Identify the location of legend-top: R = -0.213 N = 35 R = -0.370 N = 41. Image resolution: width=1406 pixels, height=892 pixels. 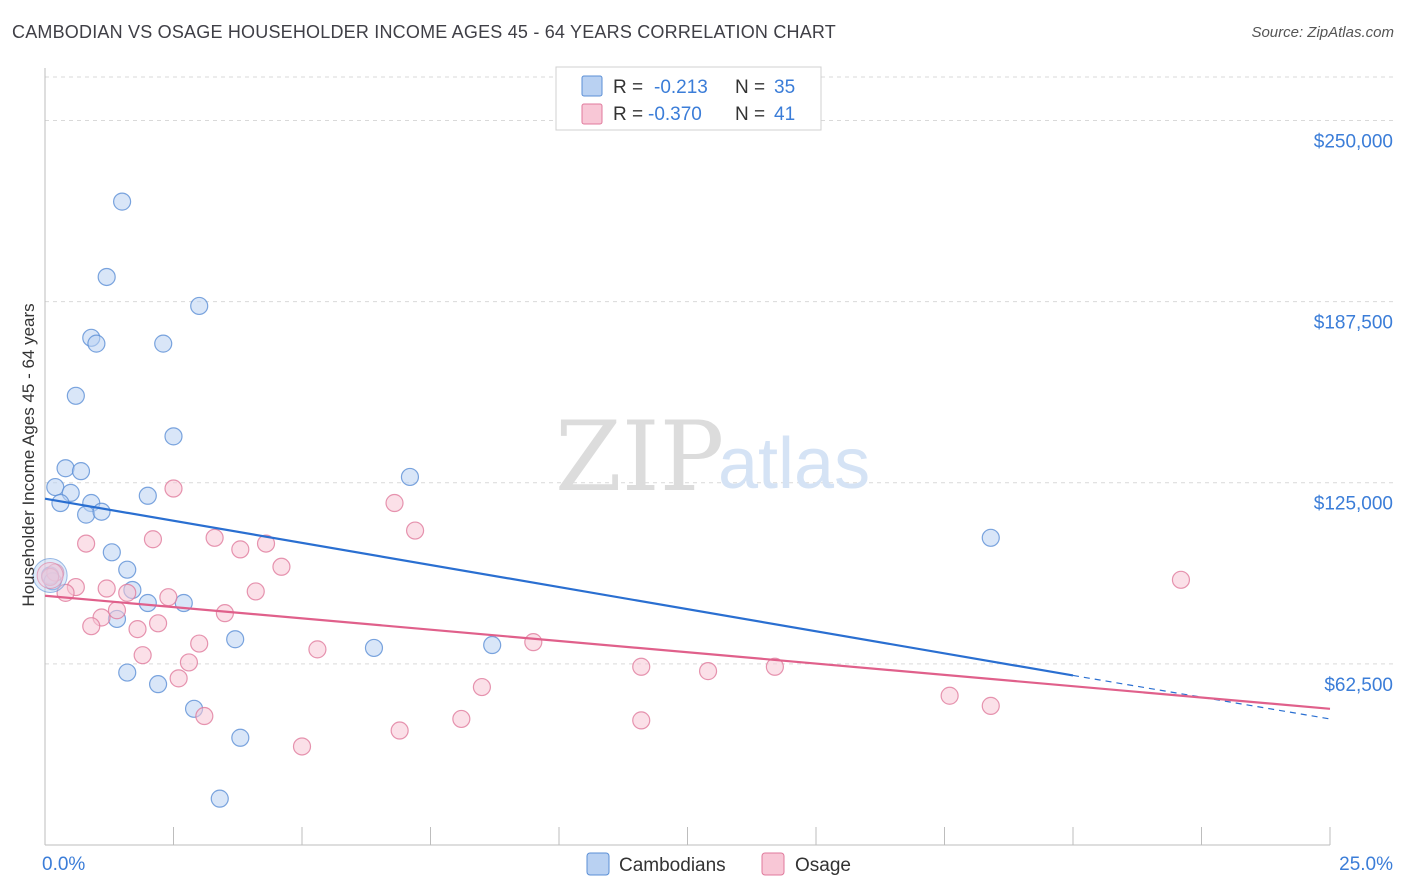
(688, 98).